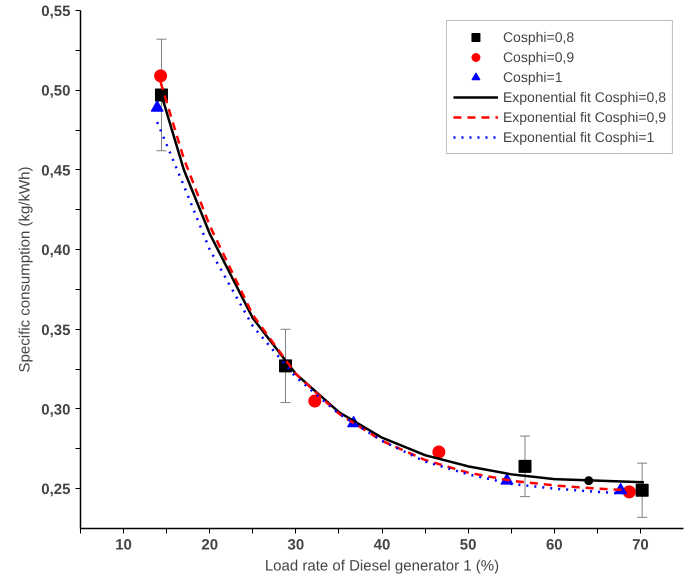  Describe the element at coordinates (56, 330) in the screenshot. I see `y-tick-label: 0,35` at that location.